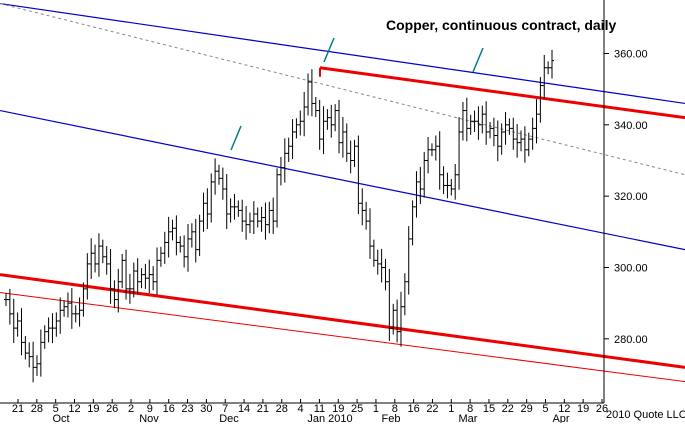 This screenshot has width=685, height=428. I want to click on x-tick-label: 4, so click(301, 409).